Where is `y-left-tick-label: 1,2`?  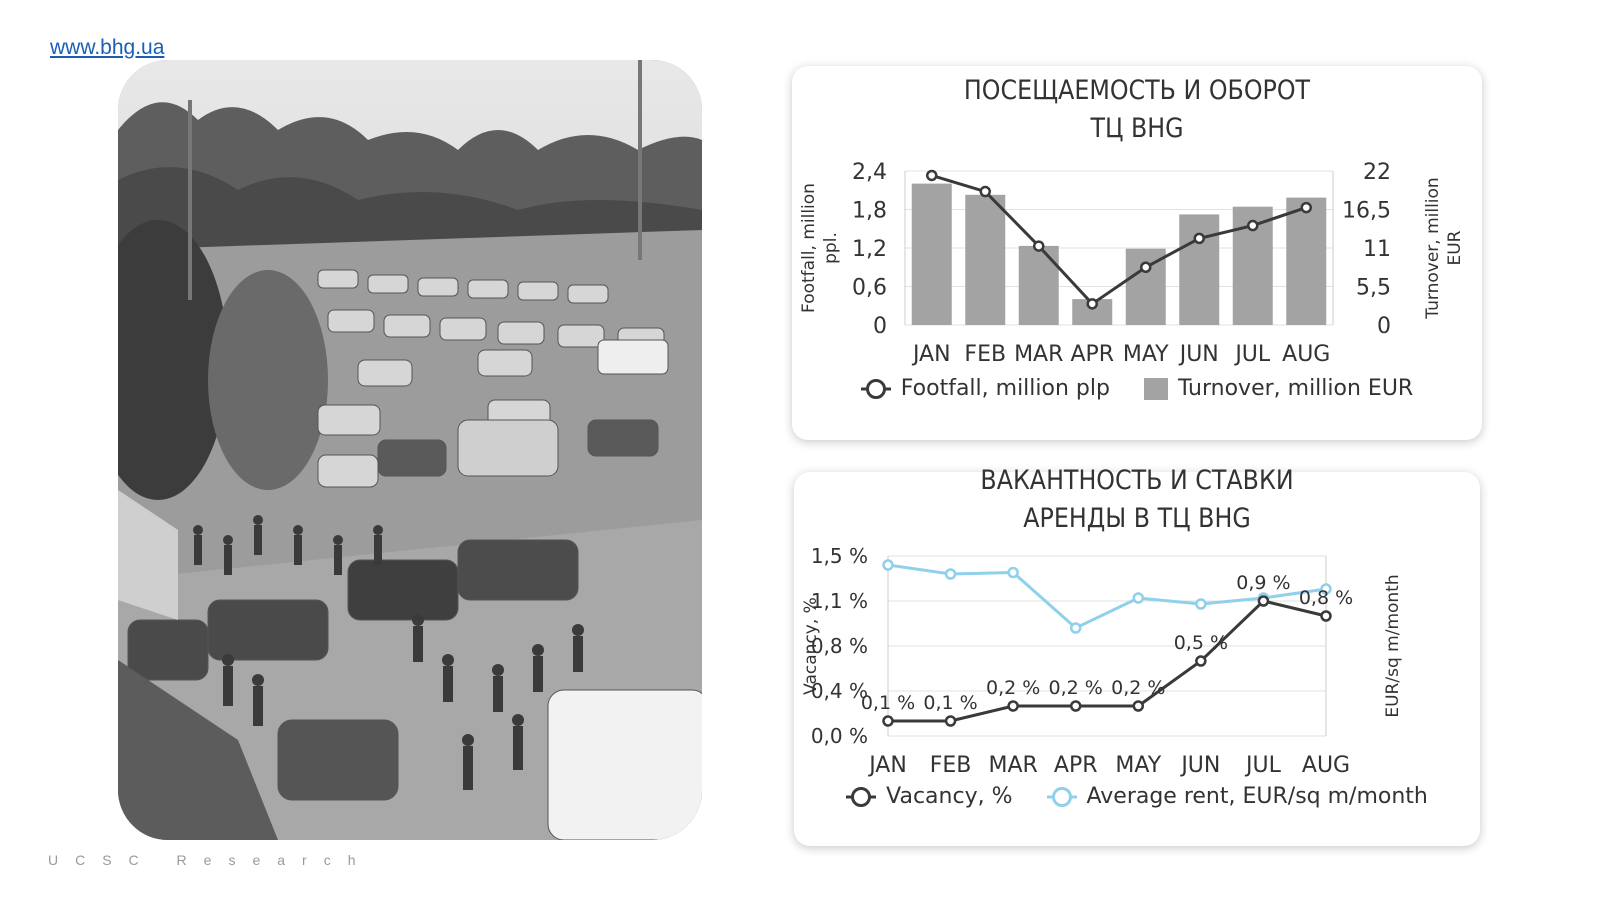 y-left-tick-label: 1,2 is located at coordinates (869, 249).